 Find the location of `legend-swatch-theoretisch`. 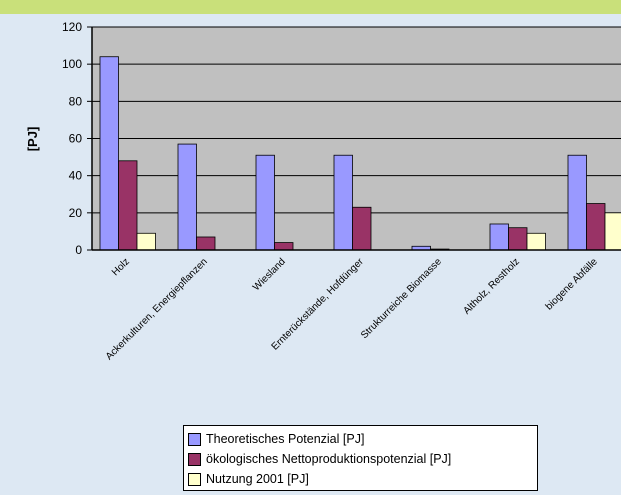

legend-swatch-theoretisch is located at coordinates (194, 439).